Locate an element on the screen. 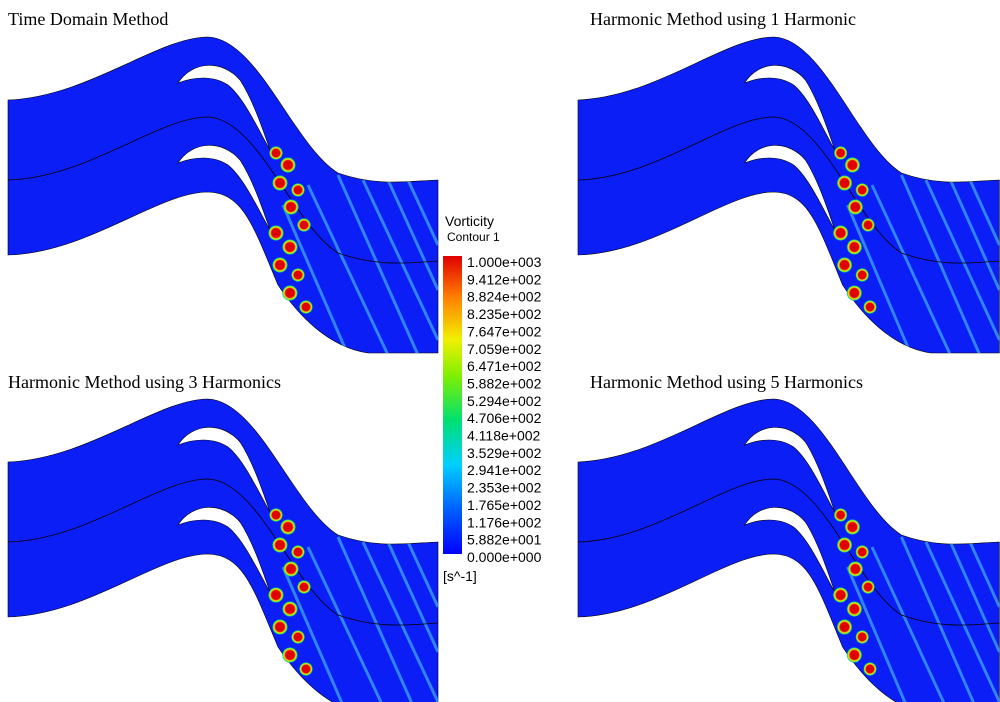  legend-label: 4.706e+002 is located at coordinates (504, 418).